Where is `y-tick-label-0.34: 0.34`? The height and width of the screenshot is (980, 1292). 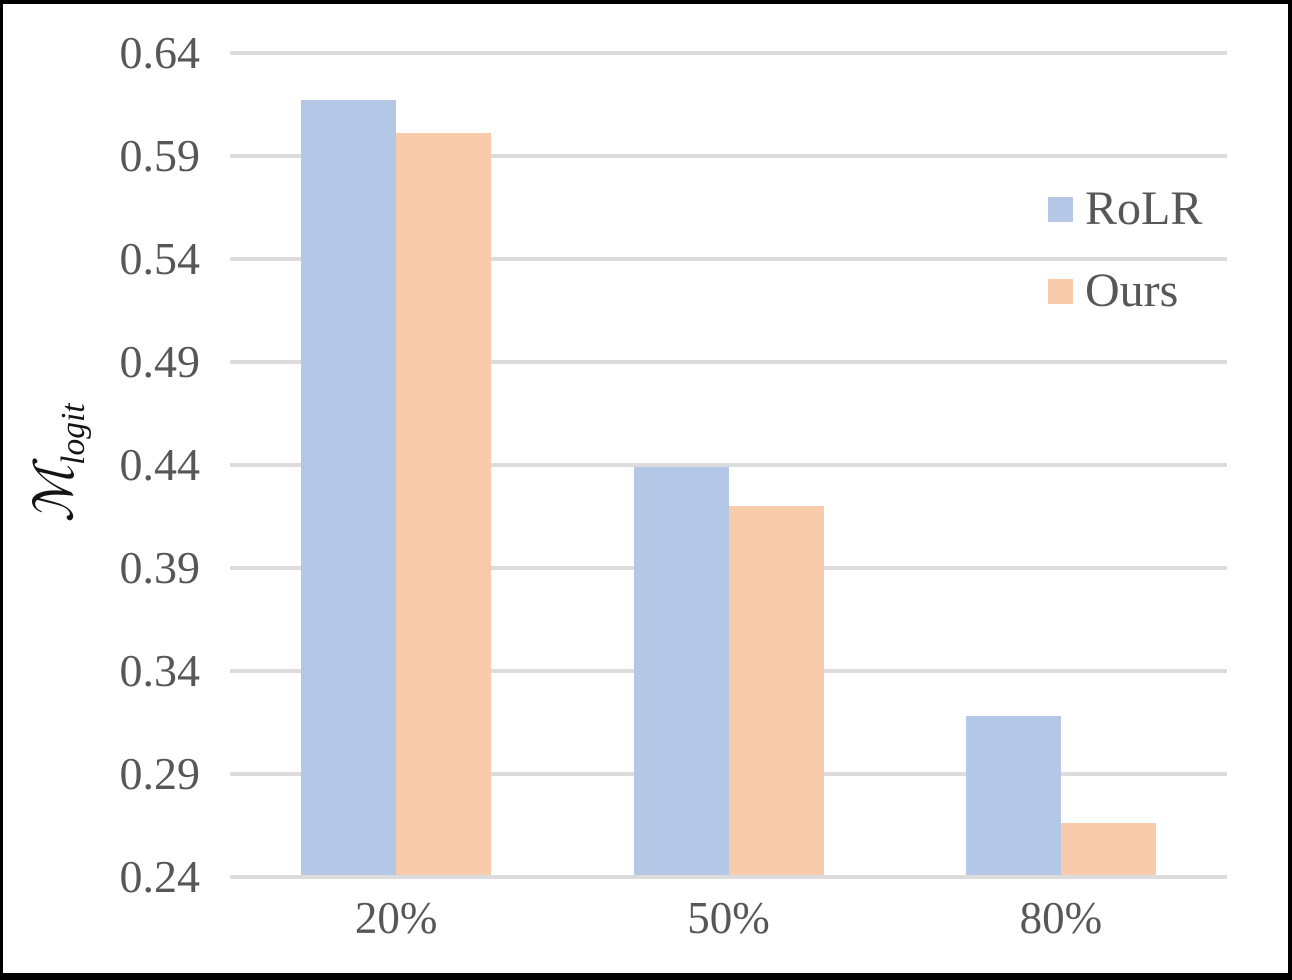 y-tick-label-0.34: 0.34 is located at coordinates (160, 670).